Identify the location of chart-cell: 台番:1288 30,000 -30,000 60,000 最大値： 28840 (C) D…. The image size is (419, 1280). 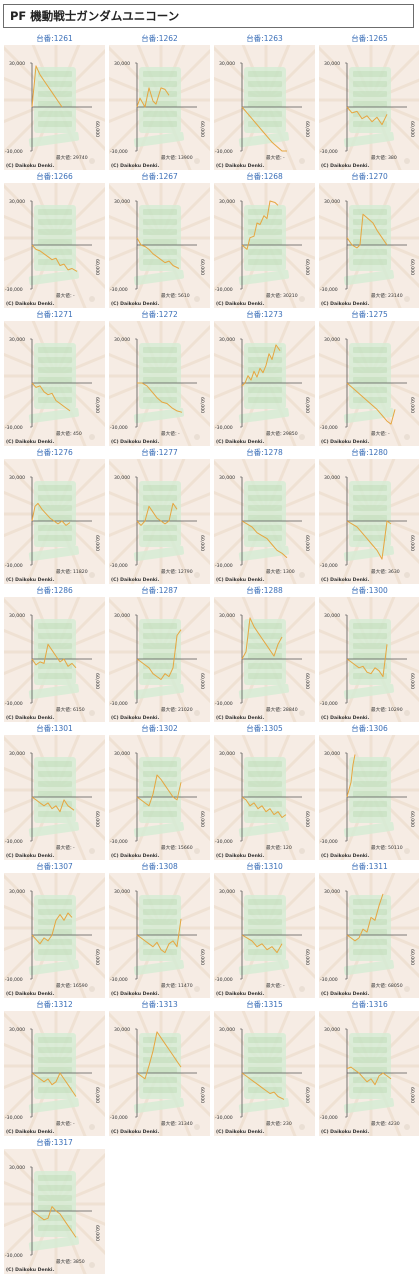
(264, 653).